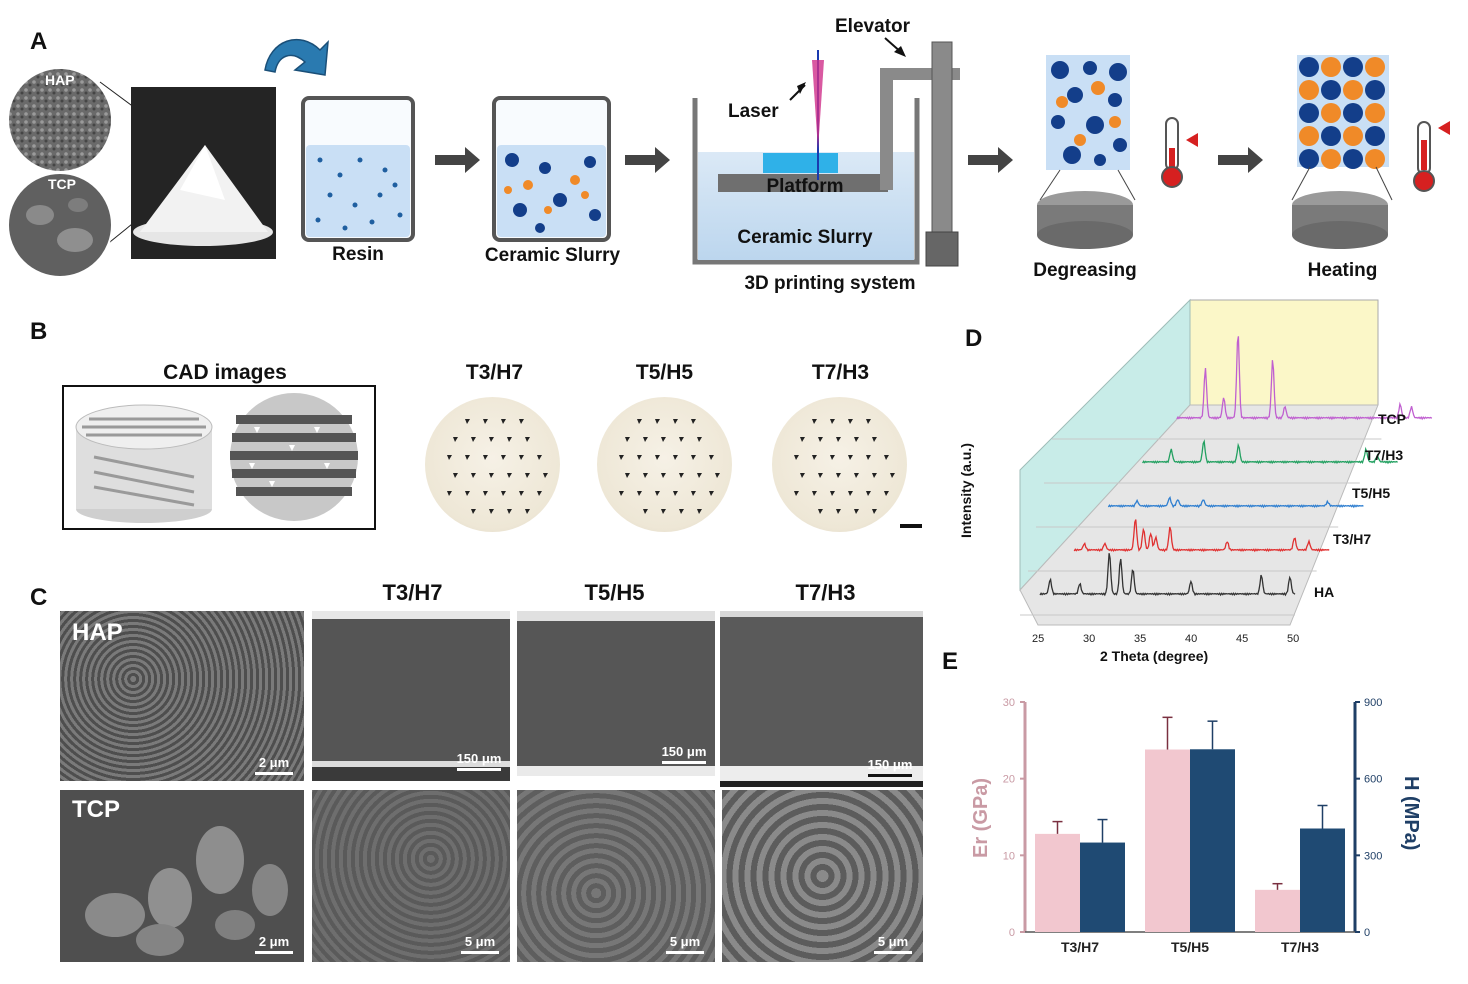  What do you see at coordinates (411, 876) in the screenshot?
I see `sem-t3h7-surface: 5 μm` at bounding box center [411, 876].